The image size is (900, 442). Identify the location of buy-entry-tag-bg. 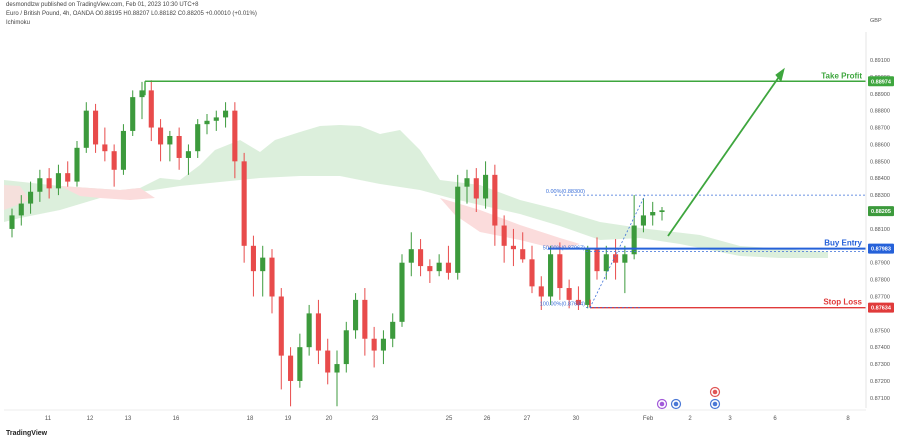
(881, 248).